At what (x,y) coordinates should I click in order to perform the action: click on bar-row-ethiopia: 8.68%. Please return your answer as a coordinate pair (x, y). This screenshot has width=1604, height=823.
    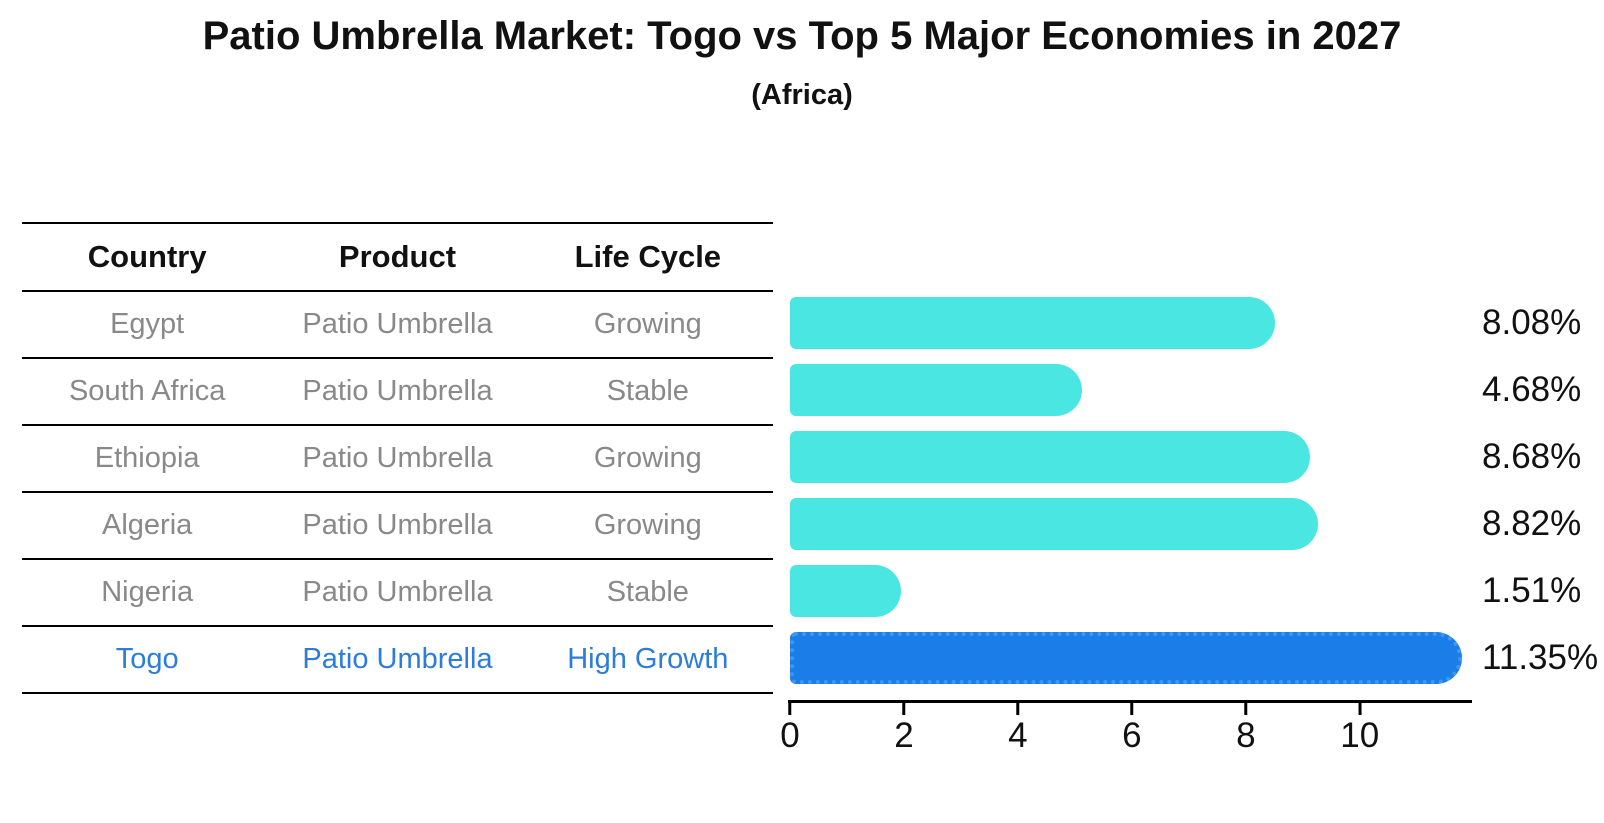
    Looking at the image, I should click on (1185, 457).